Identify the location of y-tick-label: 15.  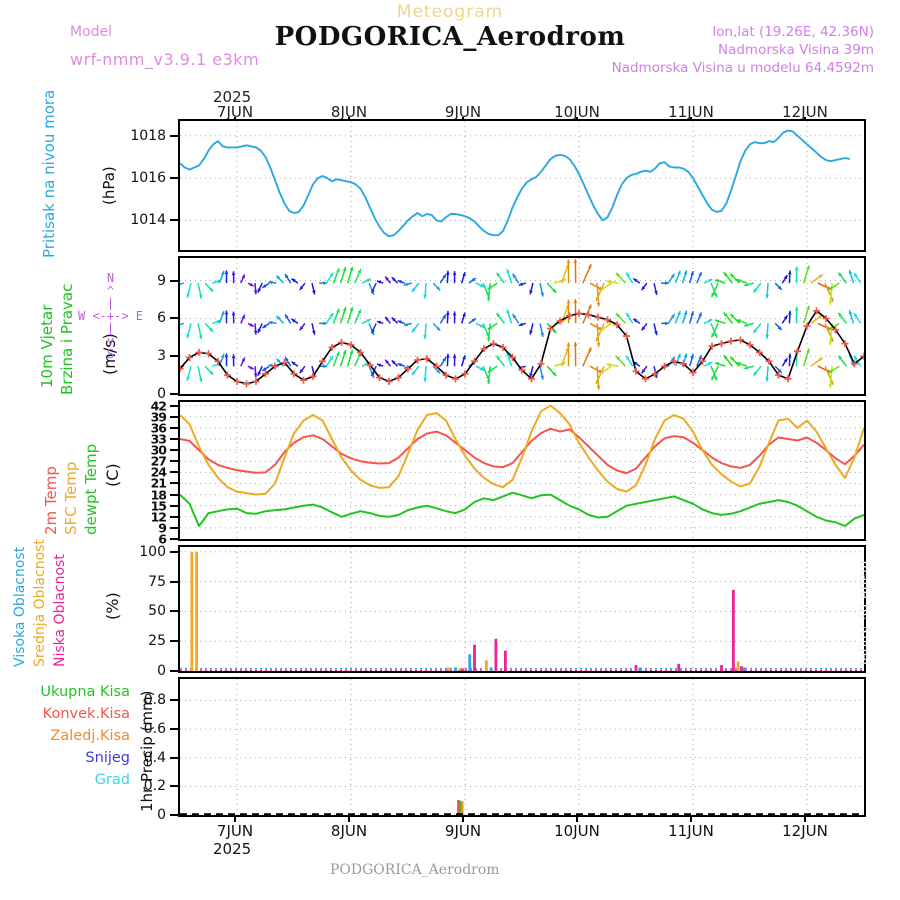
(158, 506).